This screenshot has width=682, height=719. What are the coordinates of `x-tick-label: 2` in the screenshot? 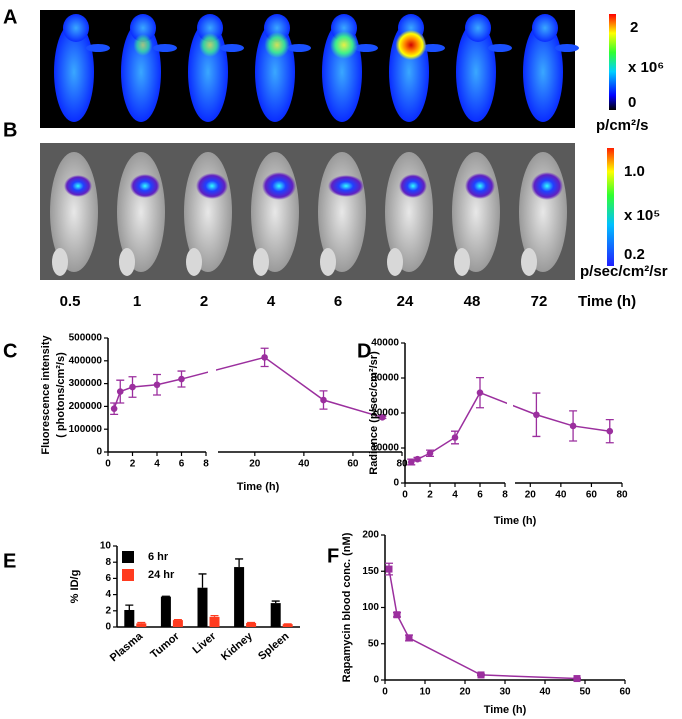 It's located at (133, 464).